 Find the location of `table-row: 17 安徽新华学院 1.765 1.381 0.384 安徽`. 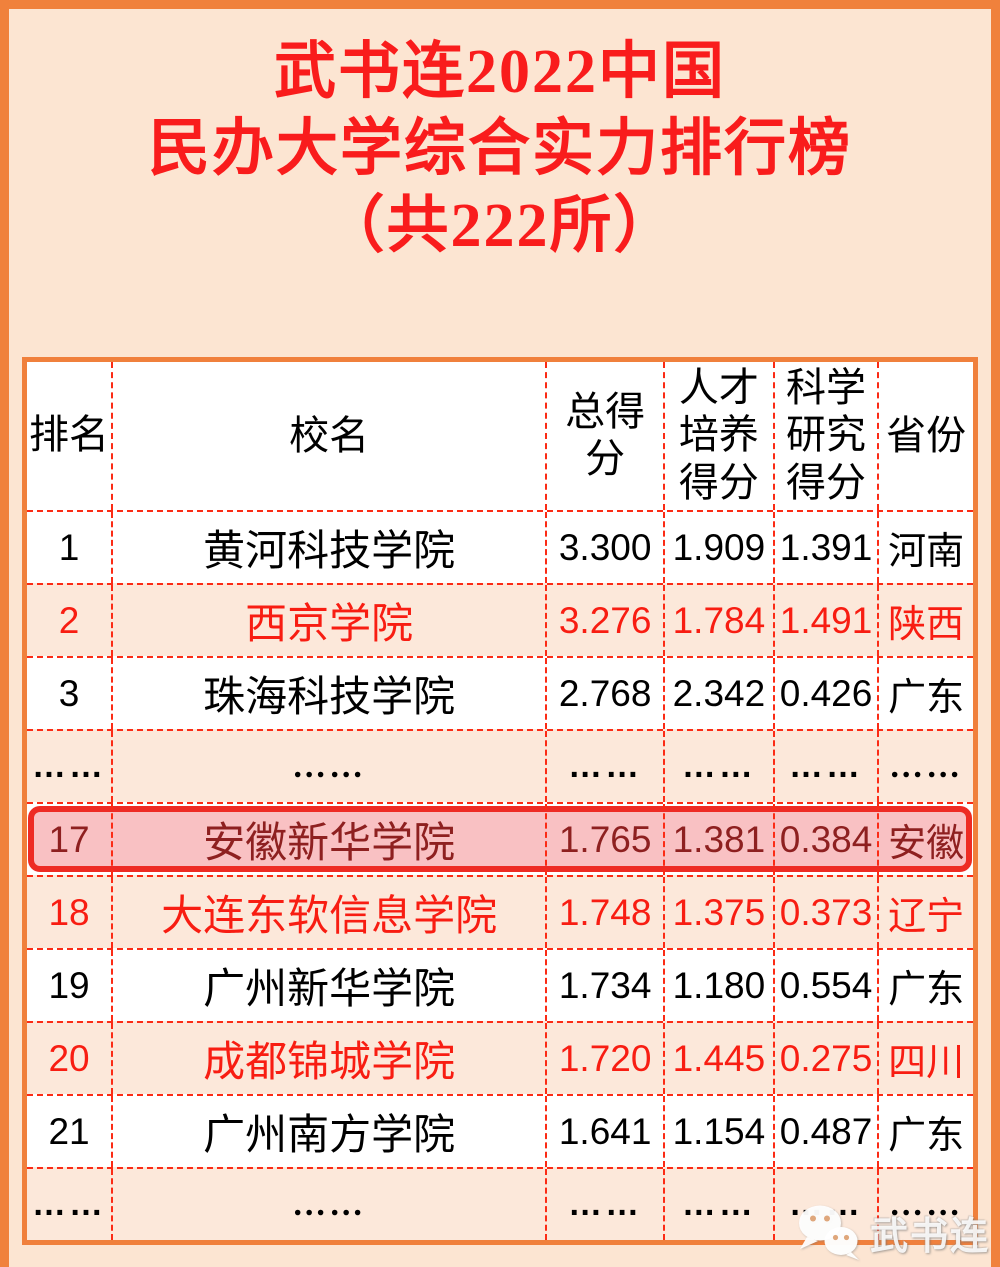

table-row: 17 安徽新华学院 1.765 1.381 0.384 安徽 is located at coordinates (500, 838).